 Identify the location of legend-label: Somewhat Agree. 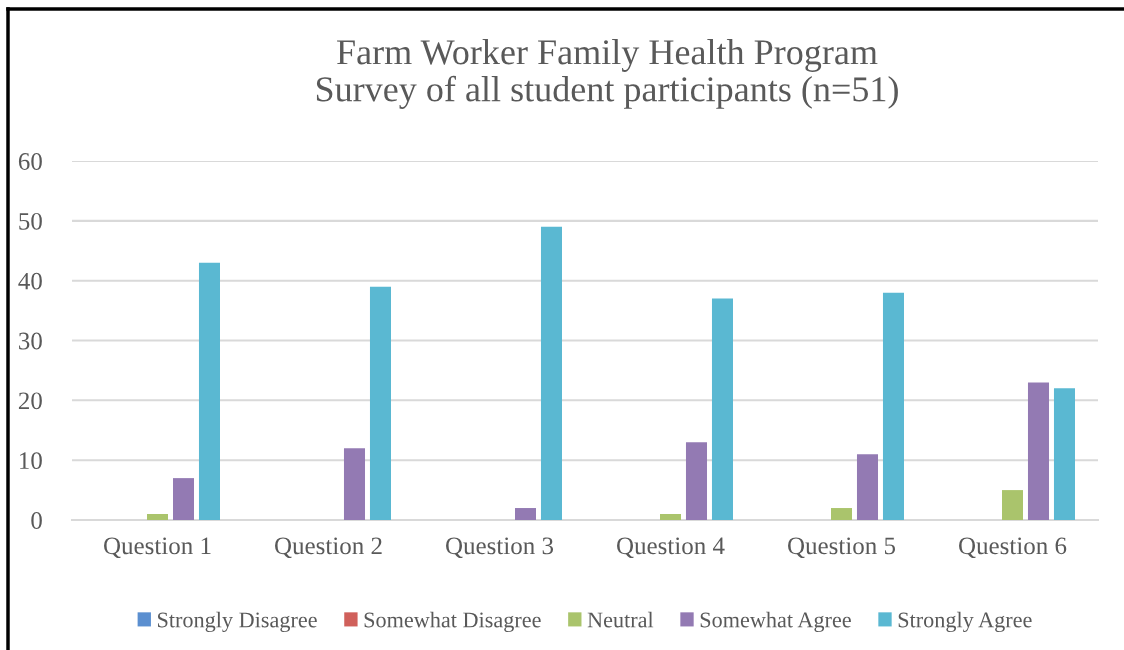
(775, 622).